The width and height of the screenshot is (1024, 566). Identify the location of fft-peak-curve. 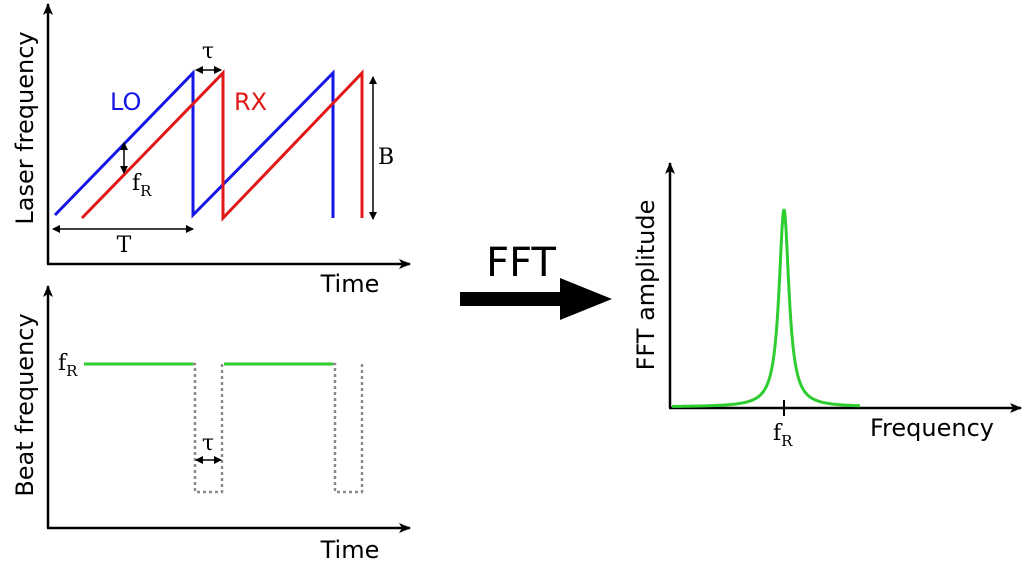
(766, 308).